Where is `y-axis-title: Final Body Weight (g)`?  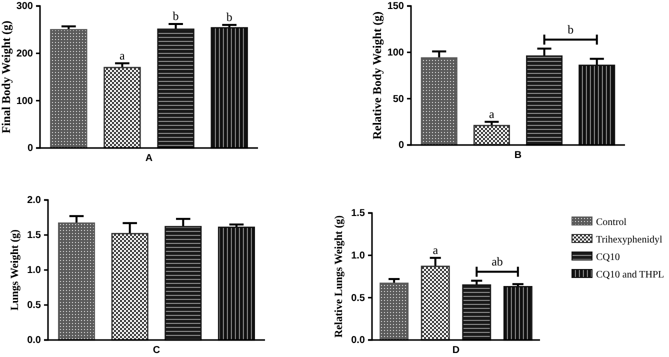
y-axis-title: Final Body Weight (g) is located at coordinates (6, 77).